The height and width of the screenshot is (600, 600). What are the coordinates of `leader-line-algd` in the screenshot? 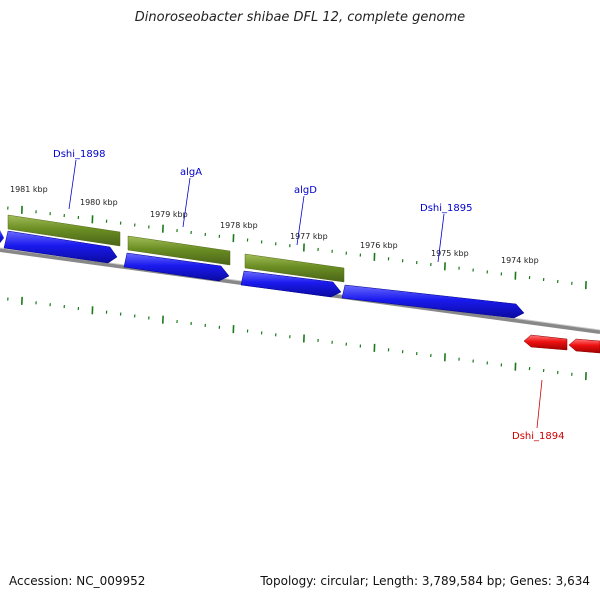 It's located at (300, 220).